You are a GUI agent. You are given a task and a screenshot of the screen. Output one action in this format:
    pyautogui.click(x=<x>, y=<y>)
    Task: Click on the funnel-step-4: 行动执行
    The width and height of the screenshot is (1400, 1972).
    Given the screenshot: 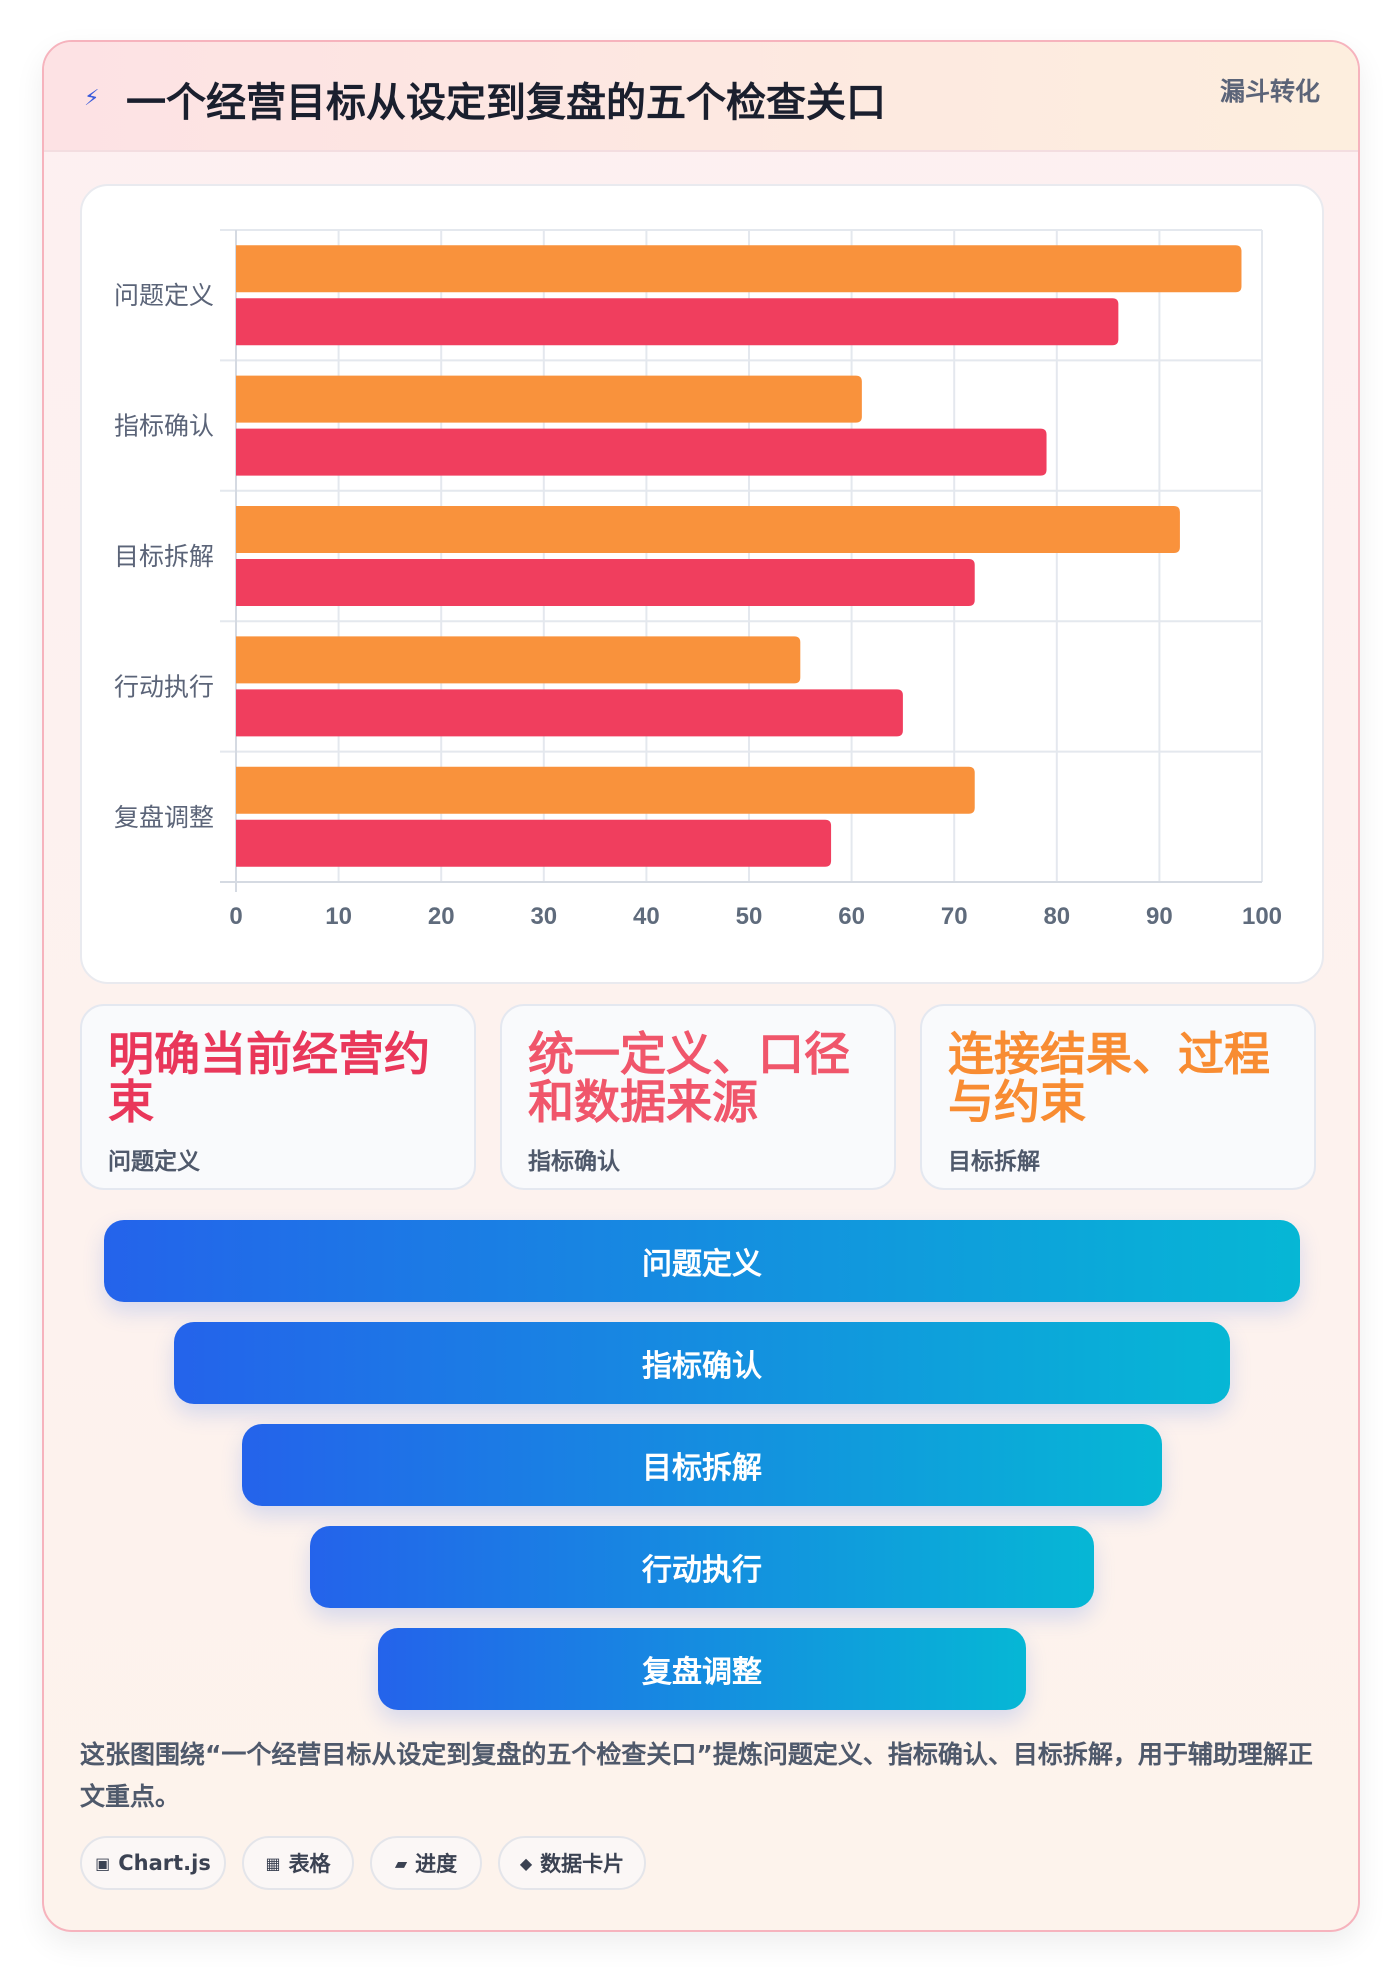 What is the action you would take?
    pyautogui.click(x=702, y=1567)
    